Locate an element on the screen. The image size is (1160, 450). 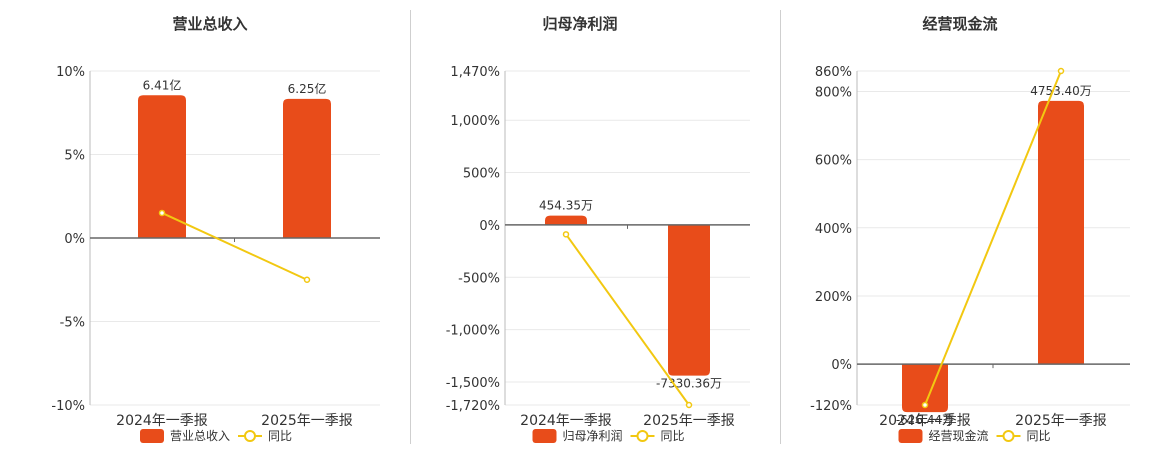
y-tick-label: -10% is located at coordinates (68, 406).